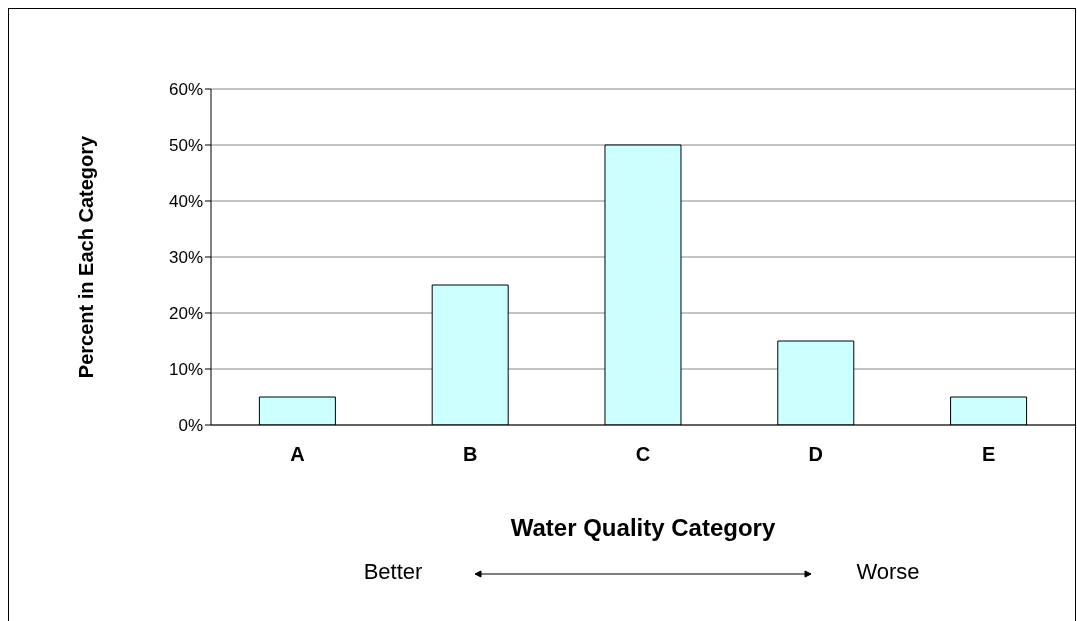 This screenshot has width=1077, height=621. I want to click on y-tick-label: 60%, so click(185, 90).